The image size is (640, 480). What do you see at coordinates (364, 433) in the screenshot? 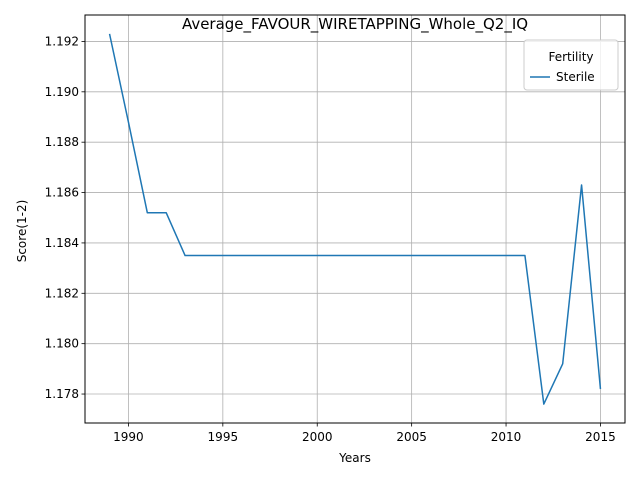
I see `x-axis-ticks: 1990 1995 2000 2005 2010 2015` at bounding box center [364, 433].